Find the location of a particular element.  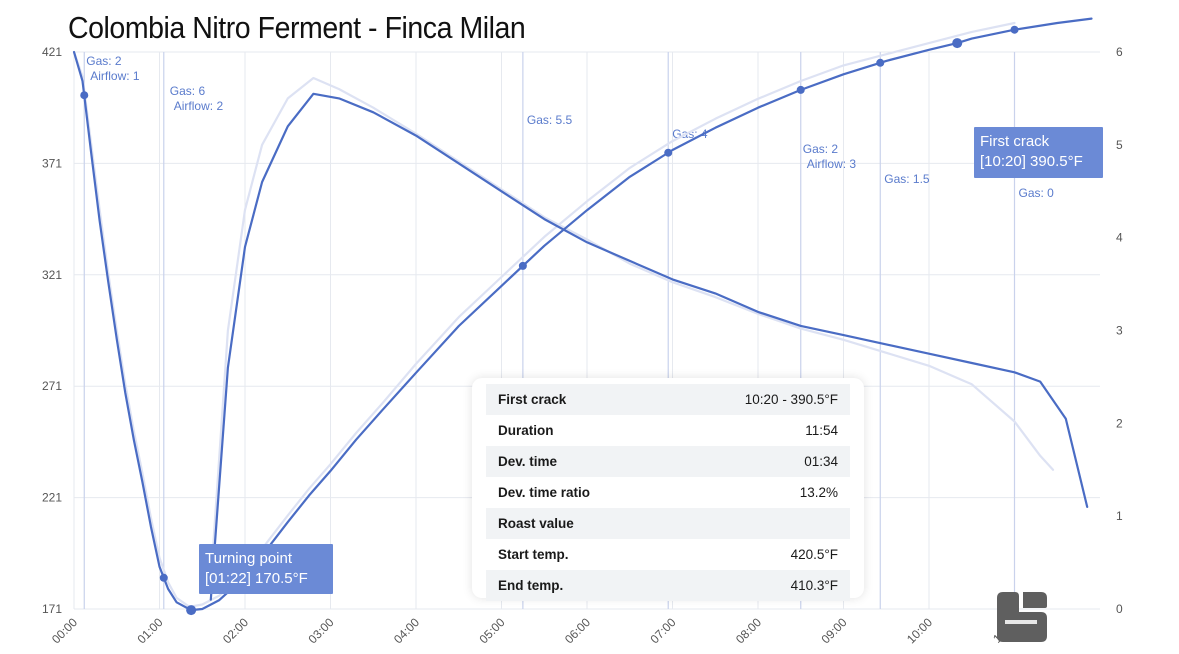

y-left-tick-label: 221 is located at coordinates (52, 498).